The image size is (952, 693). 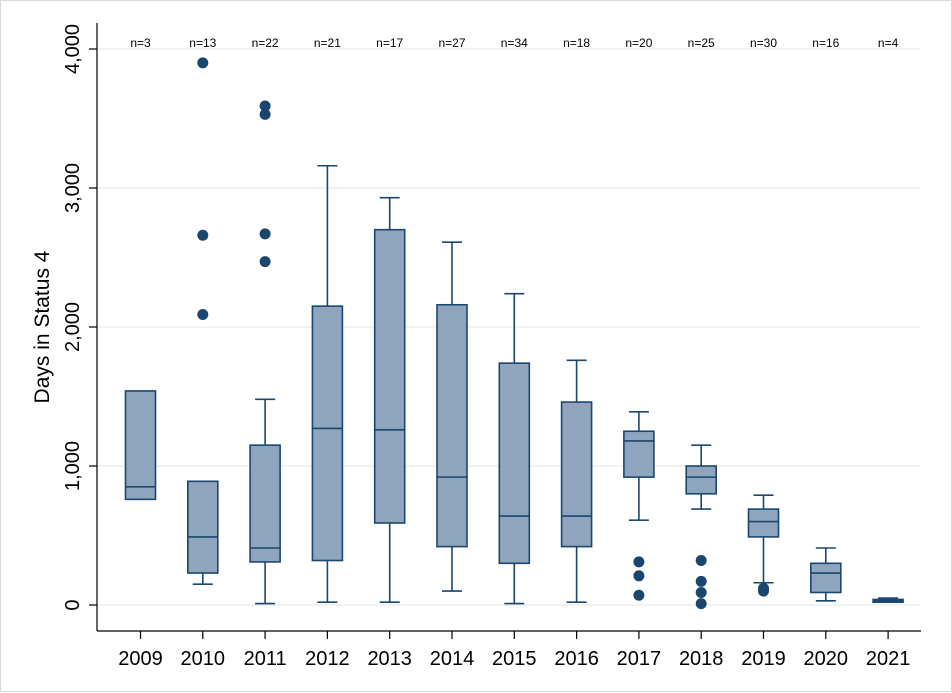 I want to click on y-tick-label: 0, so click(x=73, y=604).